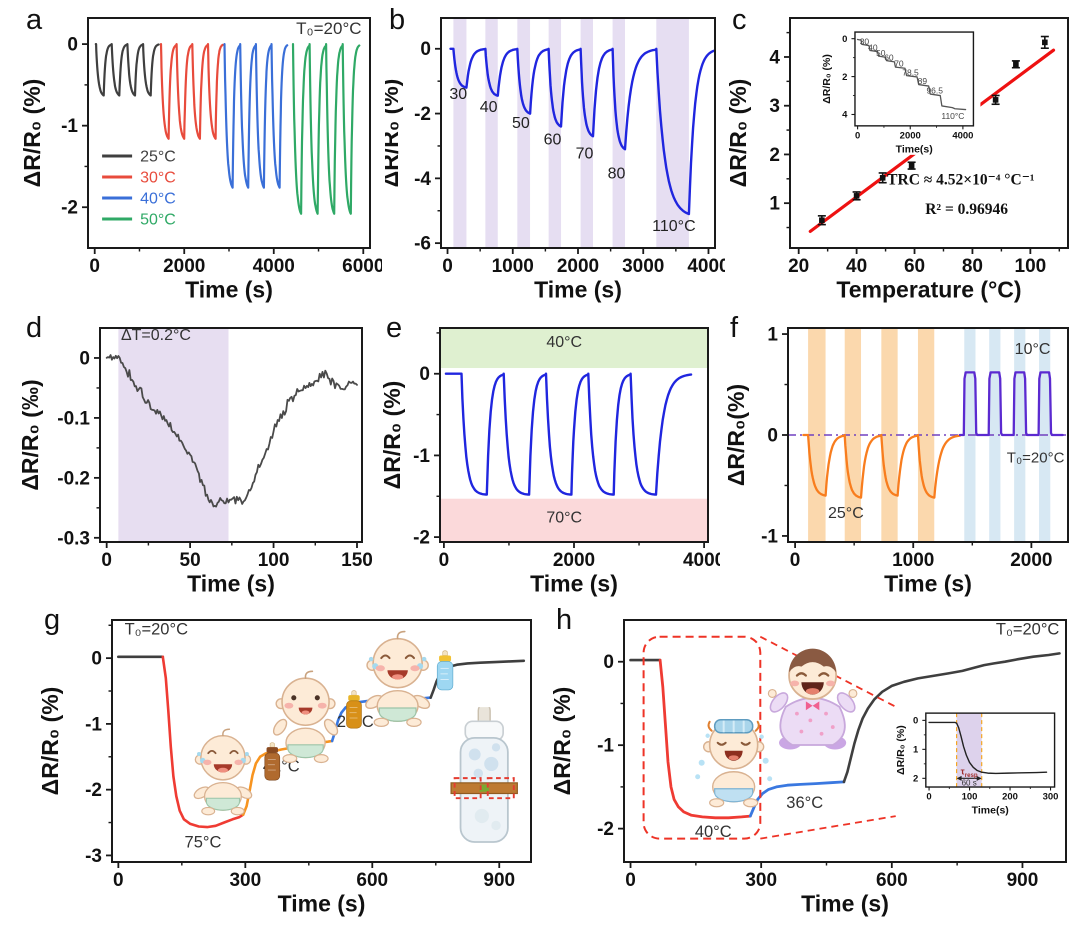 This screenshot has height=925, width=1080. I want to click on svg-text: Time(s), so click(990, 810).